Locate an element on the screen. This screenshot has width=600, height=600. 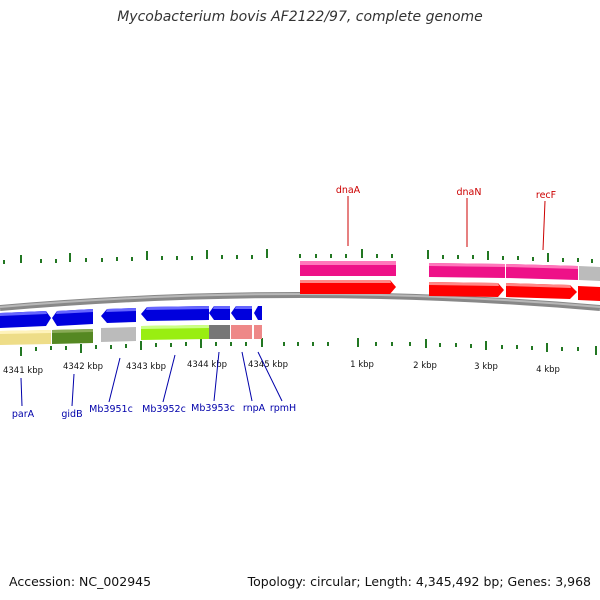
gene-label-parA: parA is located at coordinates (23, 414).